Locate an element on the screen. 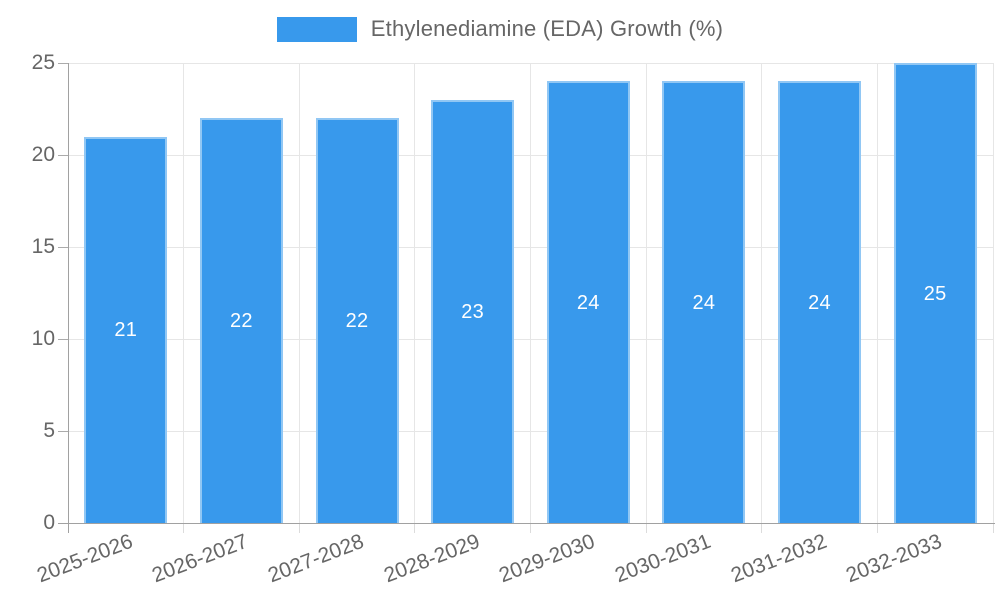 This screenshot has height=600, width=1000. chart-legend: Ethylenediamine (EDA) Growth (%) is located at coordinates (500, 29).